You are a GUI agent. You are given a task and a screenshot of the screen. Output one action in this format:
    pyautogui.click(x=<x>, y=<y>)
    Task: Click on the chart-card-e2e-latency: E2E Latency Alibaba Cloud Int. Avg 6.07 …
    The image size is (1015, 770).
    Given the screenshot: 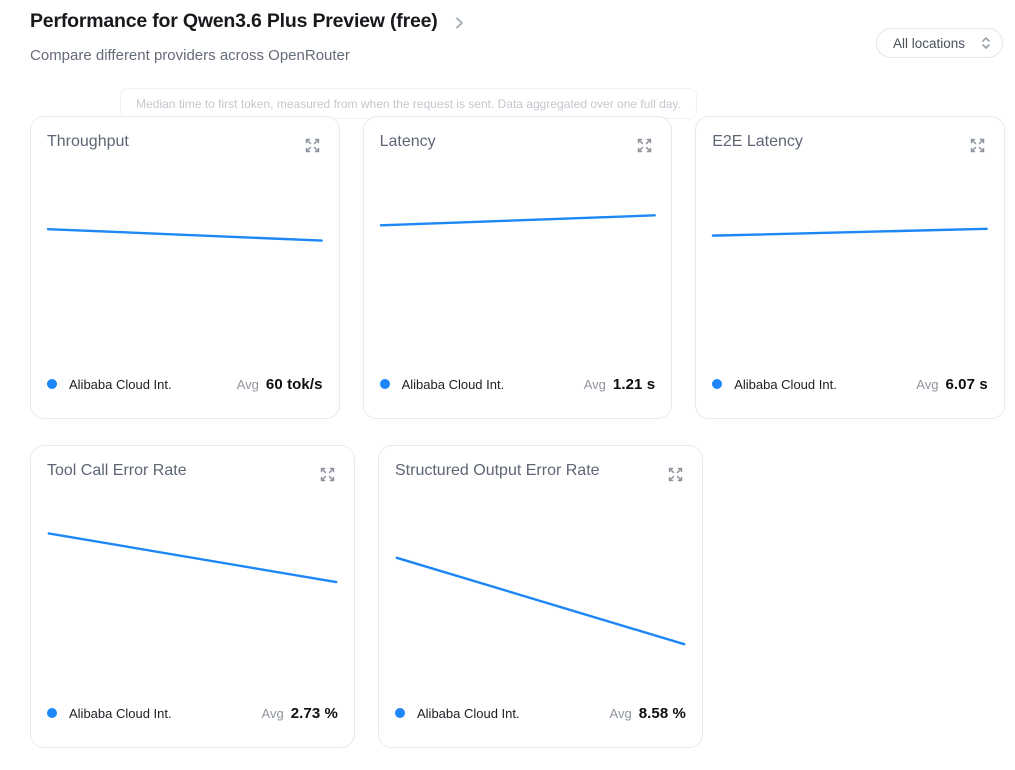 What is the action you would take?
    pyautogui.click(x=850, y=267)
    